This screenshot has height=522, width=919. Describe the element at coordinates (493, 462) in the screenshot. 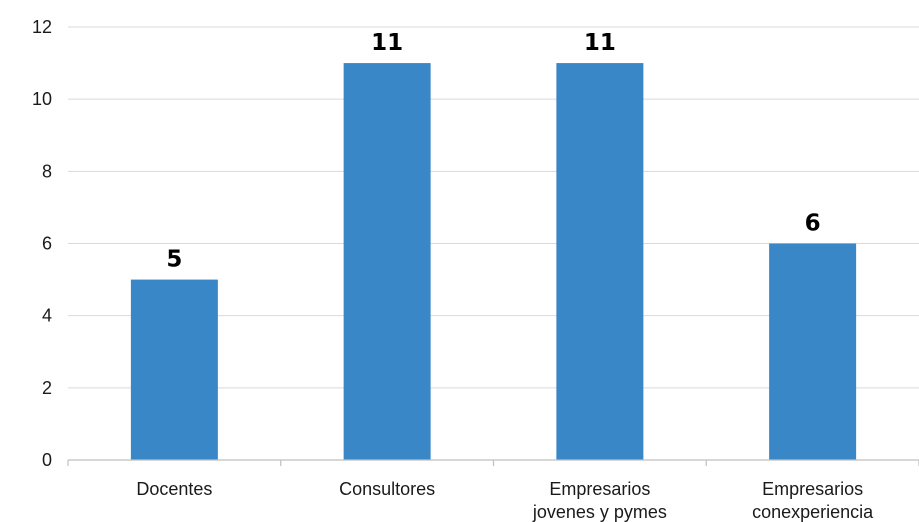

I see `x-axis` at that location.